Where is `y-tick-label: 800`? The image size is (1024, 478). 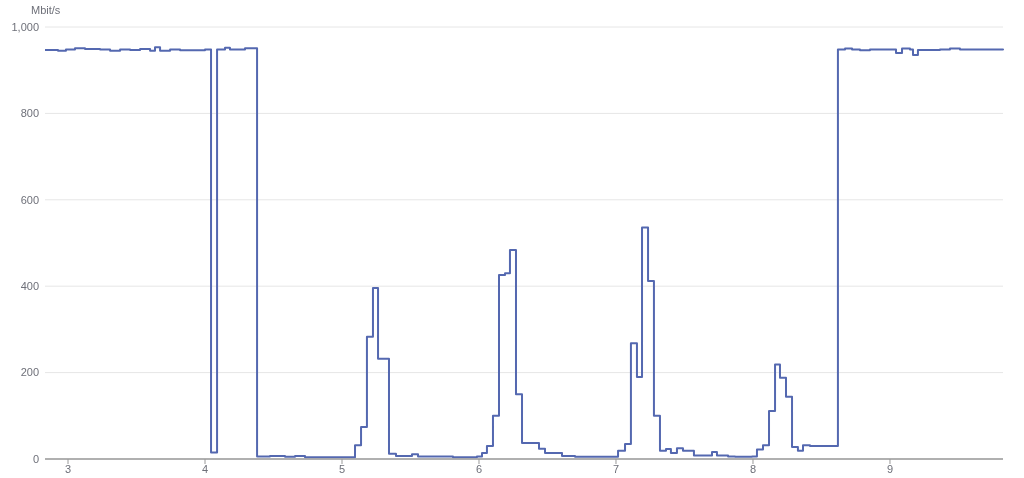 y-tick-label: 800 is located at coordinates (29, 113).